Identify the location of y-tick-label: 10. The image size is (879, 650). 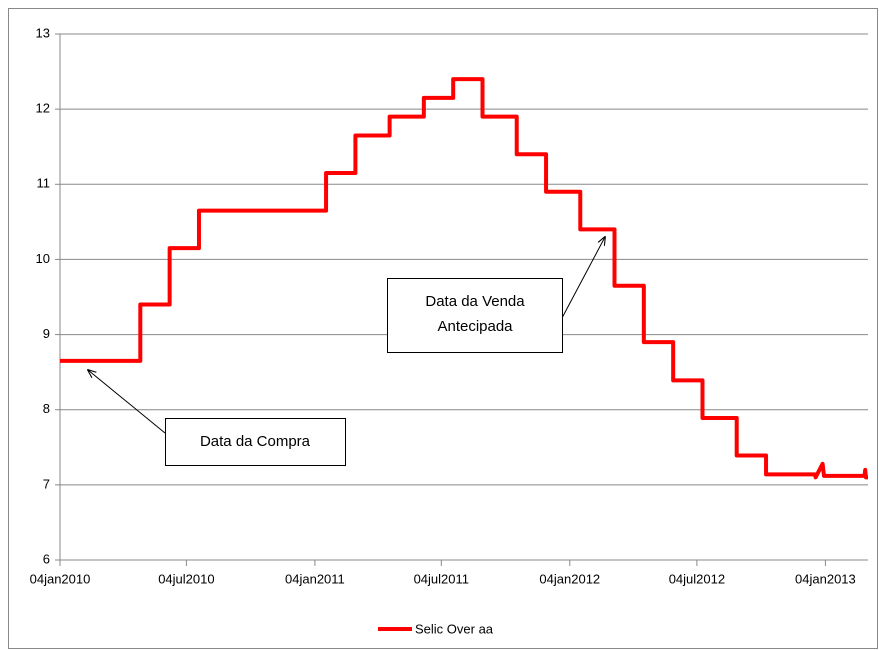
(43, 258).